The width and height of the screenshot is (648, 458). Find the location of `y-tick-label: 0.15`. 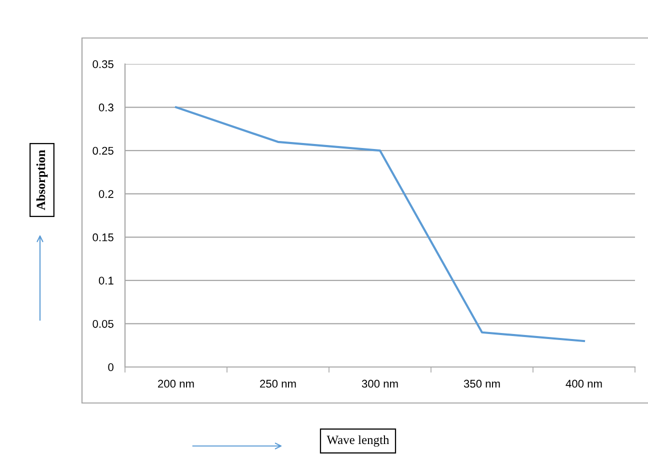

y-tick-label: 0.15 is located at coordinates (103, 237).